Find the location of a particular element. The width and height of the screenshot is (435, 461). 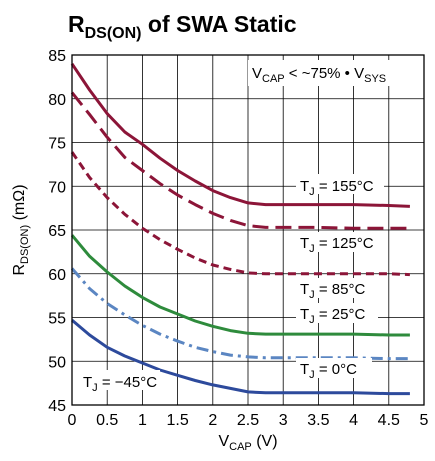

x-tick-label: 2.5 is located at coordinates (248, 420).